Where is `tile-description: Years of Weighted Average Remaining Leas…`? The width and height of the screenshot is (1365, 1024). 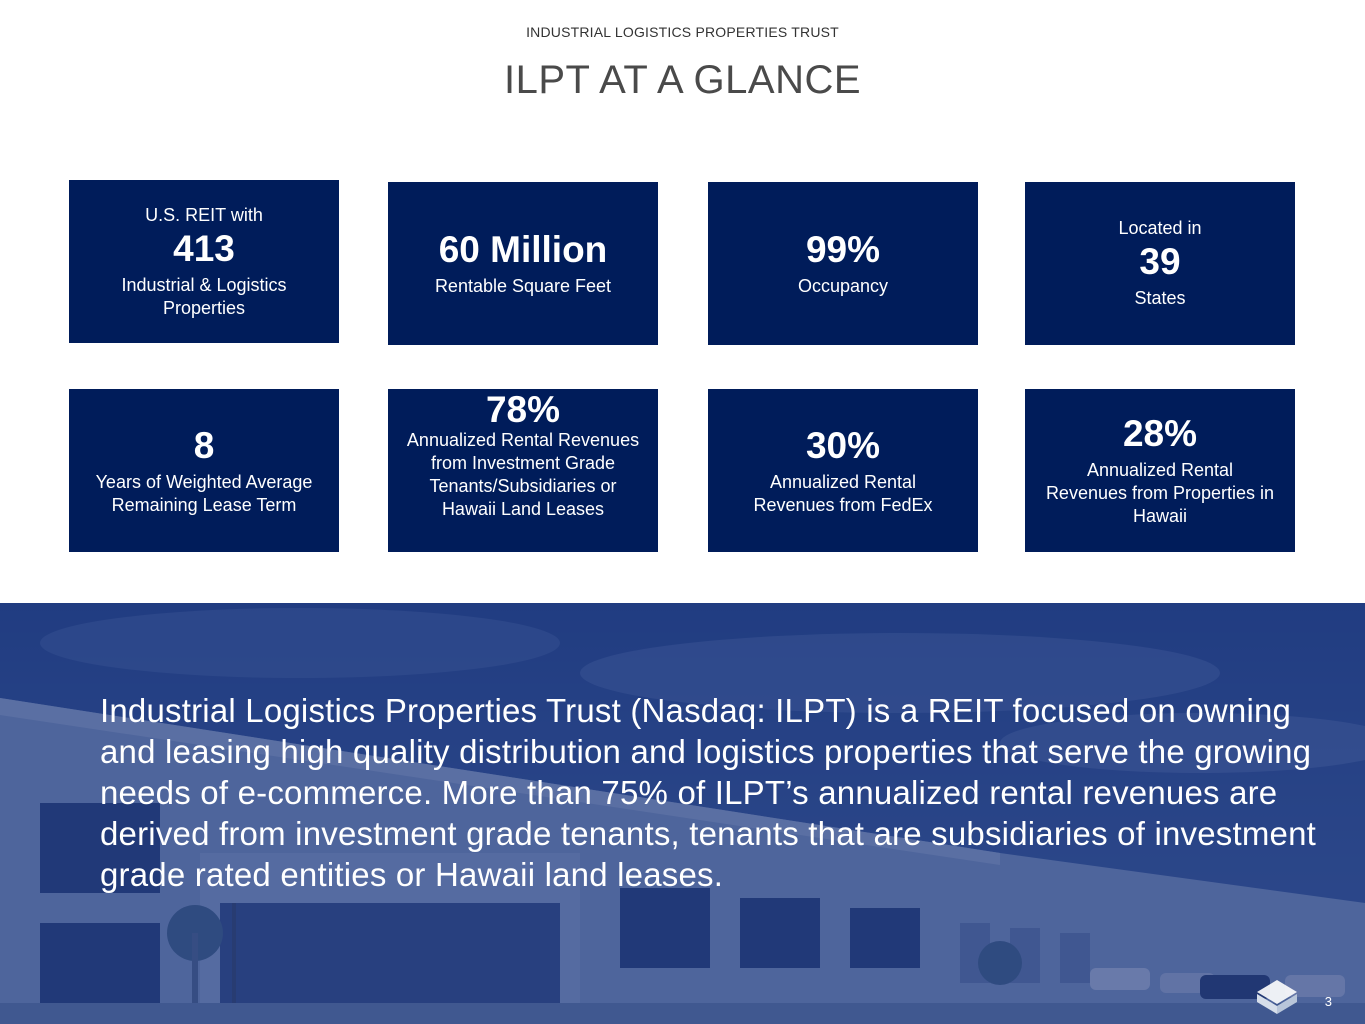 tile-description: Years of Weighted Average Remaining Leas… is located at coordinates (204, 493).